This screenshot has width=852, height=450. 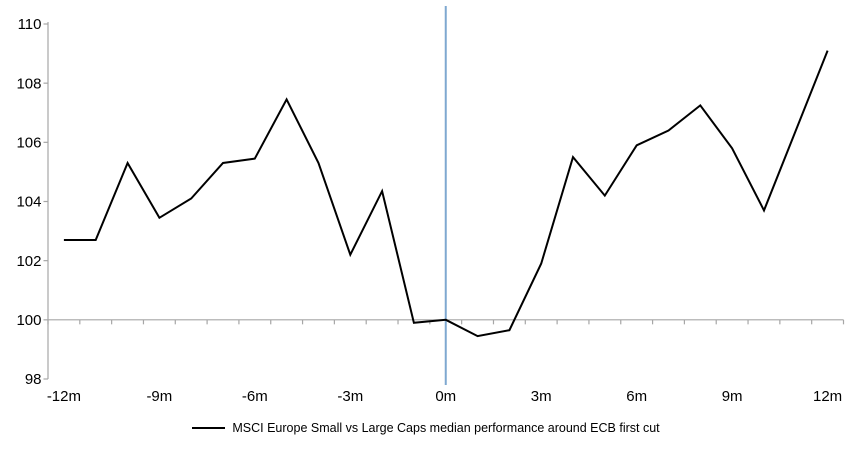 What do you see at coordinates (827, 396) in the screenshot?
I see `x-tick-label: 12m` at bounding box center [827, 396].